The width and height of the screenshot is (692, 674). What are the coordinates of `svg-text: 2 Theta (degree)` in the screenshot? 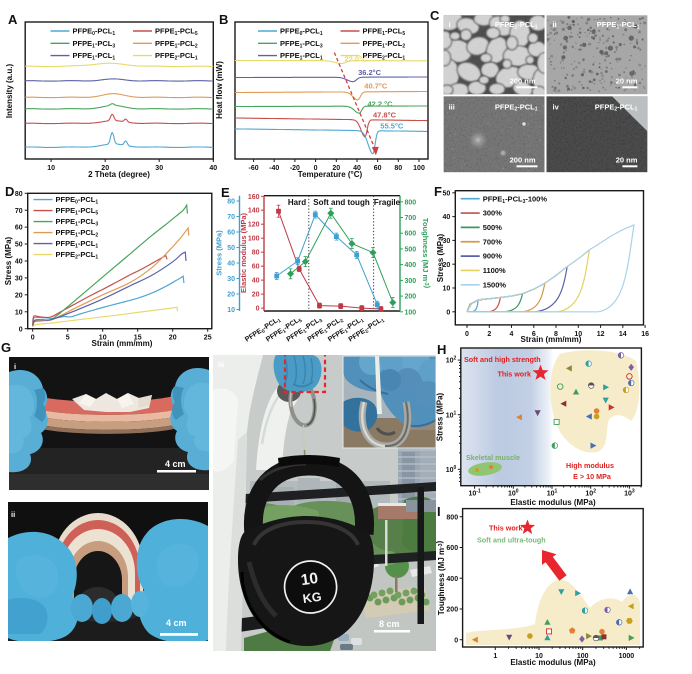 It's located at (119, 174).